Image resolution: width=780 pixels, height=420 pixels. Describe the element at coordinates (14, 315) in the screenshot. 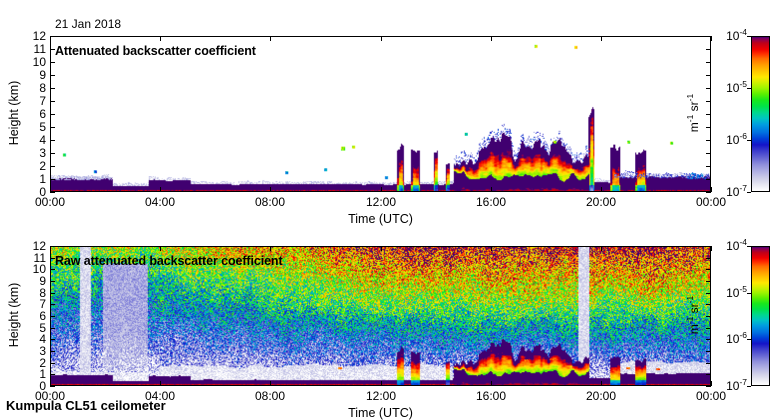

I see `panel-bottom-y-axis-label: Height (km)` at that location.